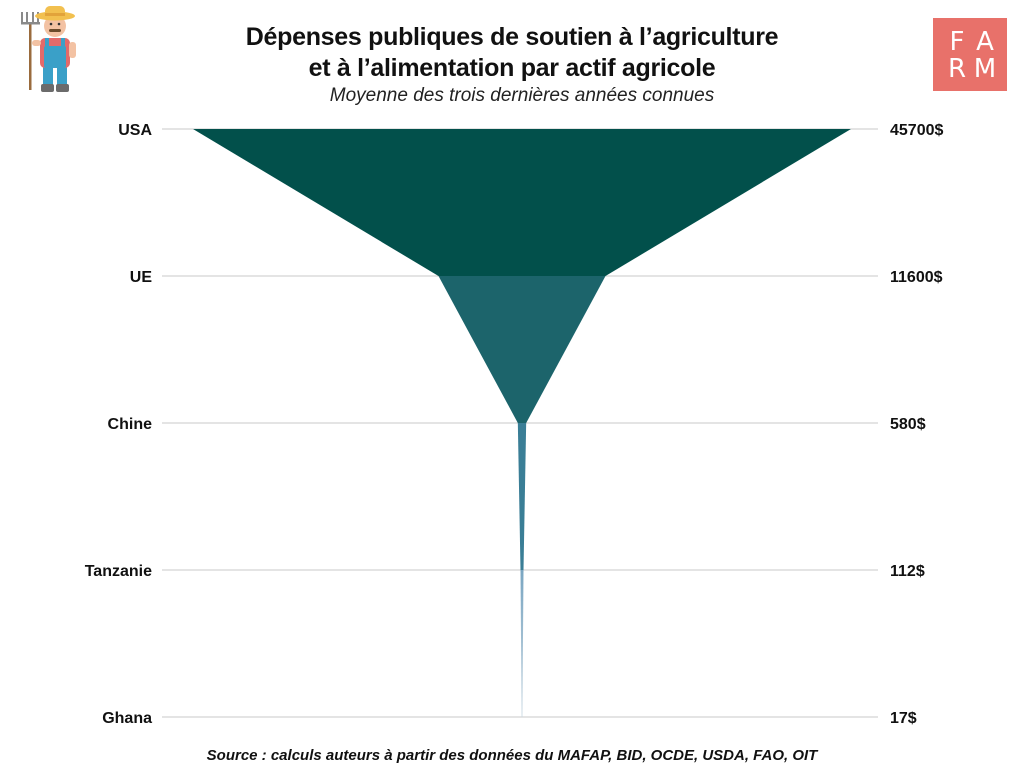 Image resolution: width=1024 pixels, height=768 pixels. Describe the element at coordinates (908, 424) in the screenshot. I see `value-label-chine: 580$` at that location.